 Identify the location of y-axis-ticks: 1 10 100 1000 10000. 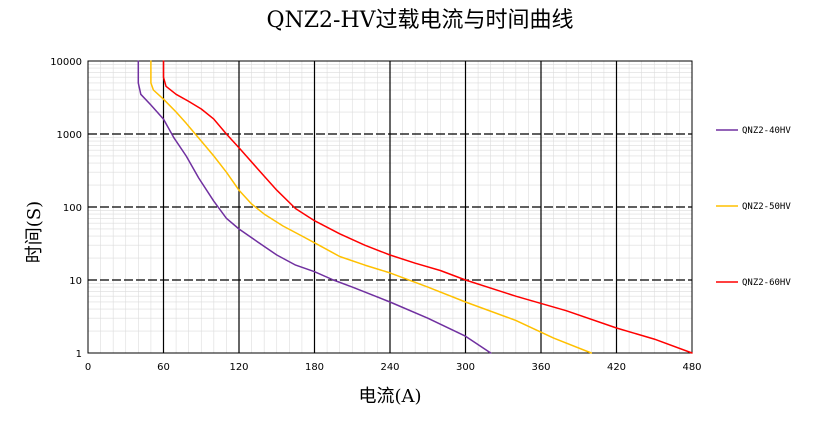
(66, 208).